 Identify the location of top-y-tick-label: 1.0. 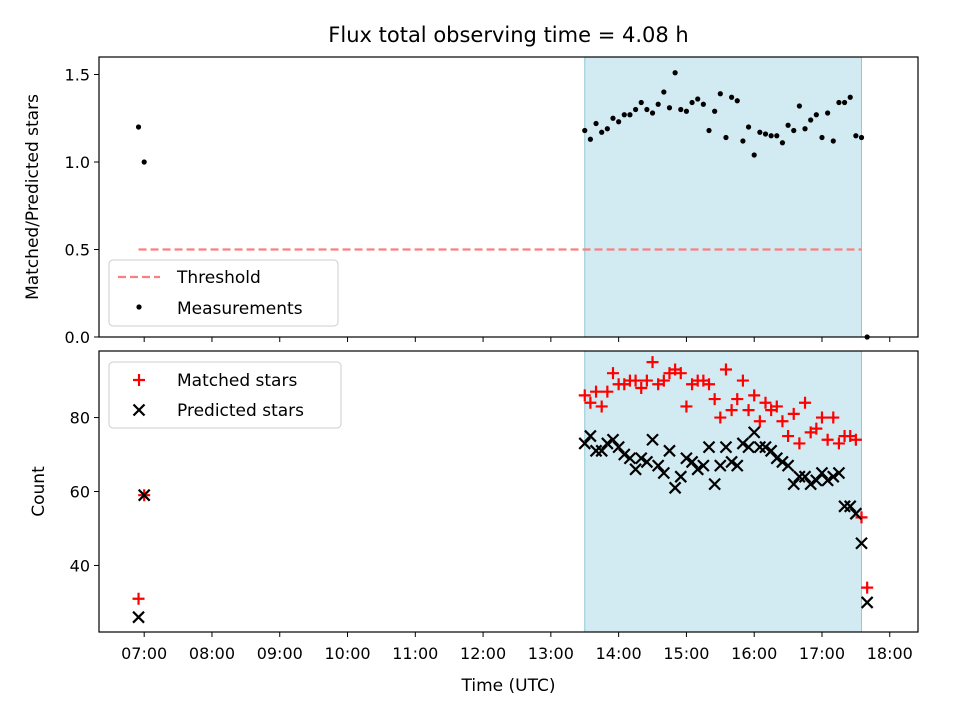
(77, 162).